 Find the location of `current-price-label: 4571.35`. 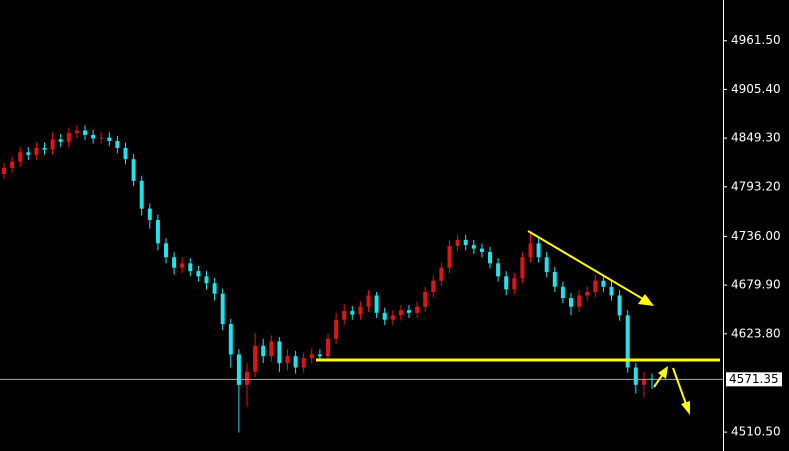

current-price-label: 4571.35 is located at coordinates (754, 379).